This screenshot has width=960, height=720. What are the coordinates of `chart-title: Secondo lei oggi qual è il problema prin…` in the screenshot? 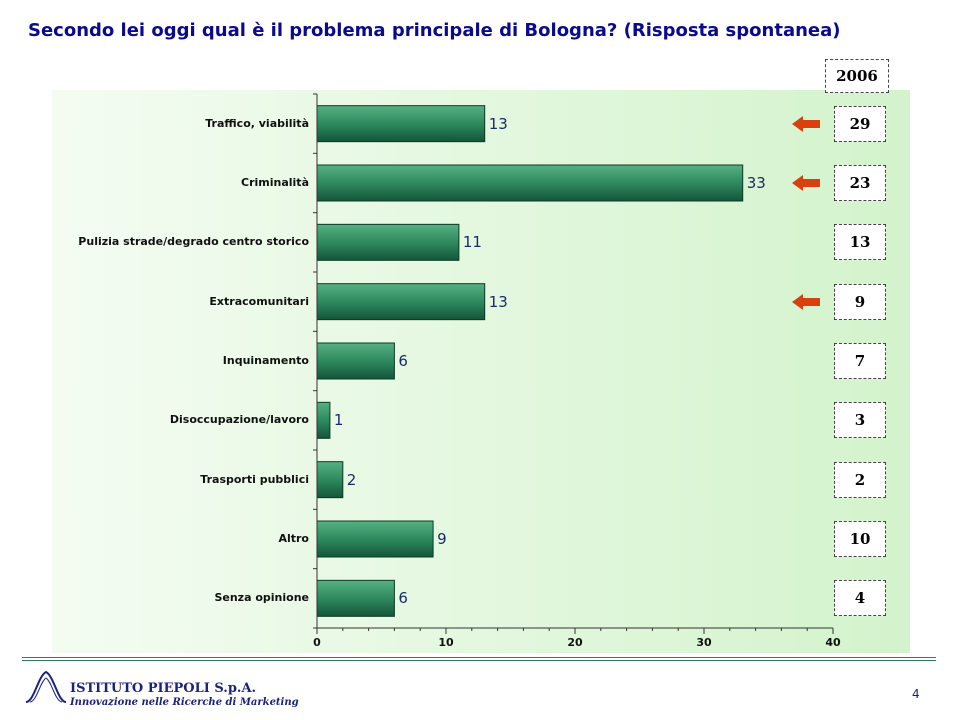 It's located at (434, 30).